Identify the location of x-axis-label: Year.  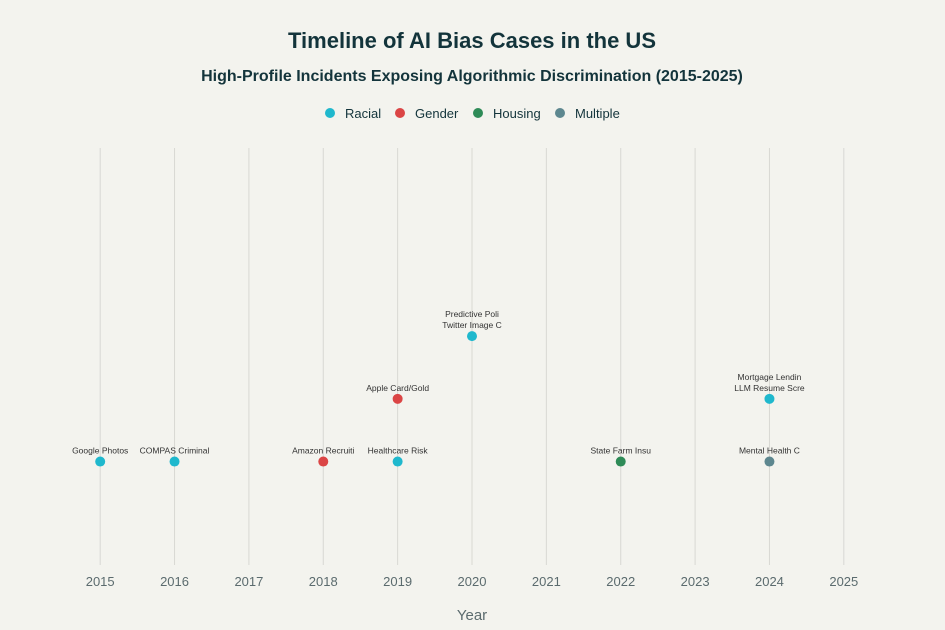
(472, 615).